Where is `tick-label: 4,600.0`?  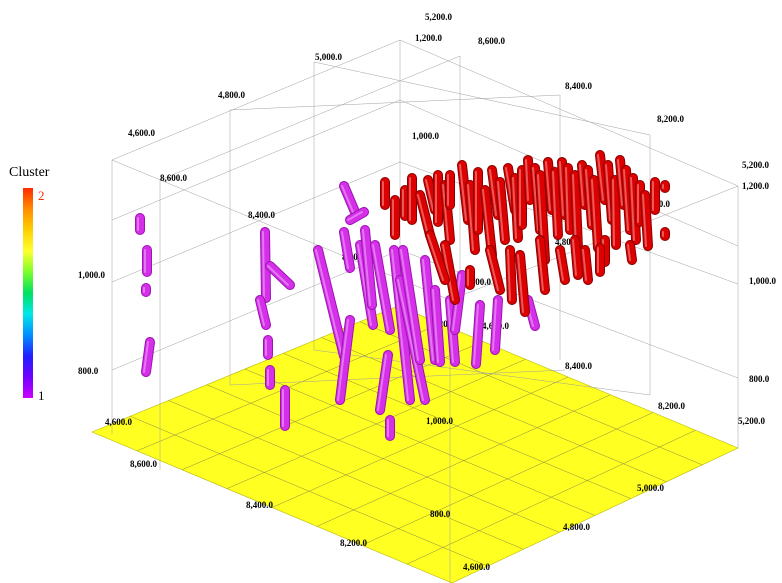 tick-label: 4,600.0 is located at coordinates (478, 282).